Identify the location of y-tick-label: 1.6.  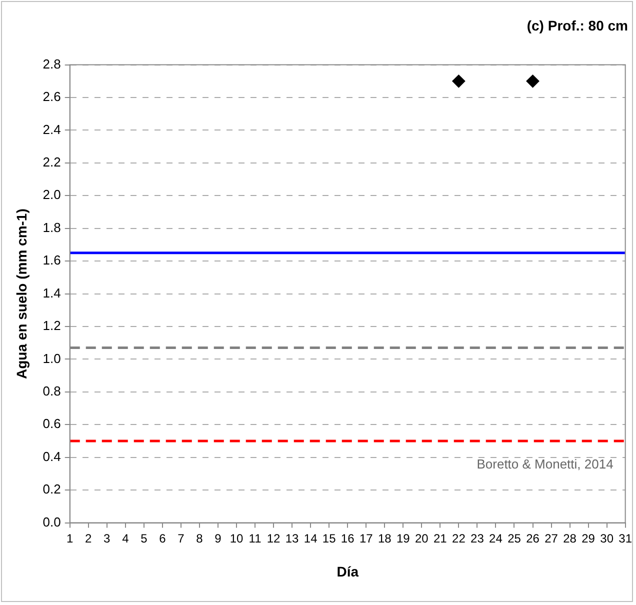
(51, 260).